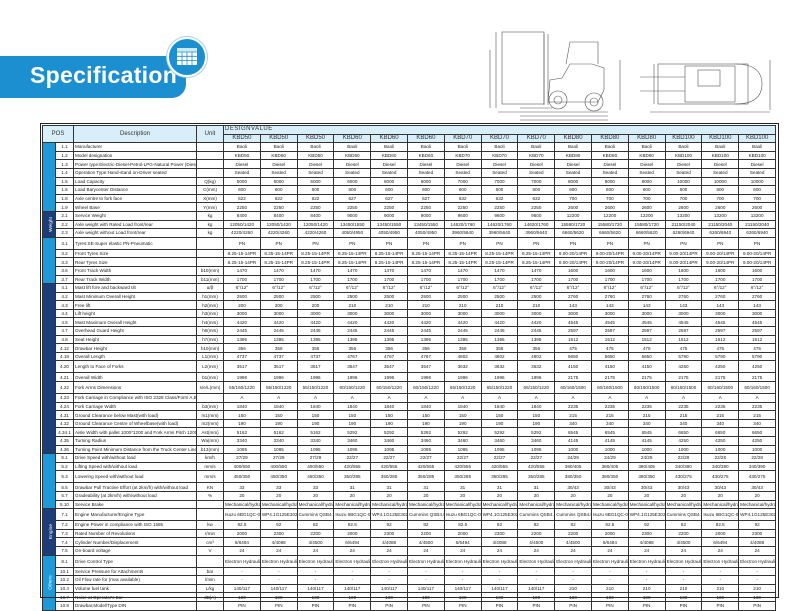 This screenshot has width=800, height=611. What do you see at coordinates (646, 207) in the screenshot?
I see `value-cell: 2600` at bounding box center [646, 207].